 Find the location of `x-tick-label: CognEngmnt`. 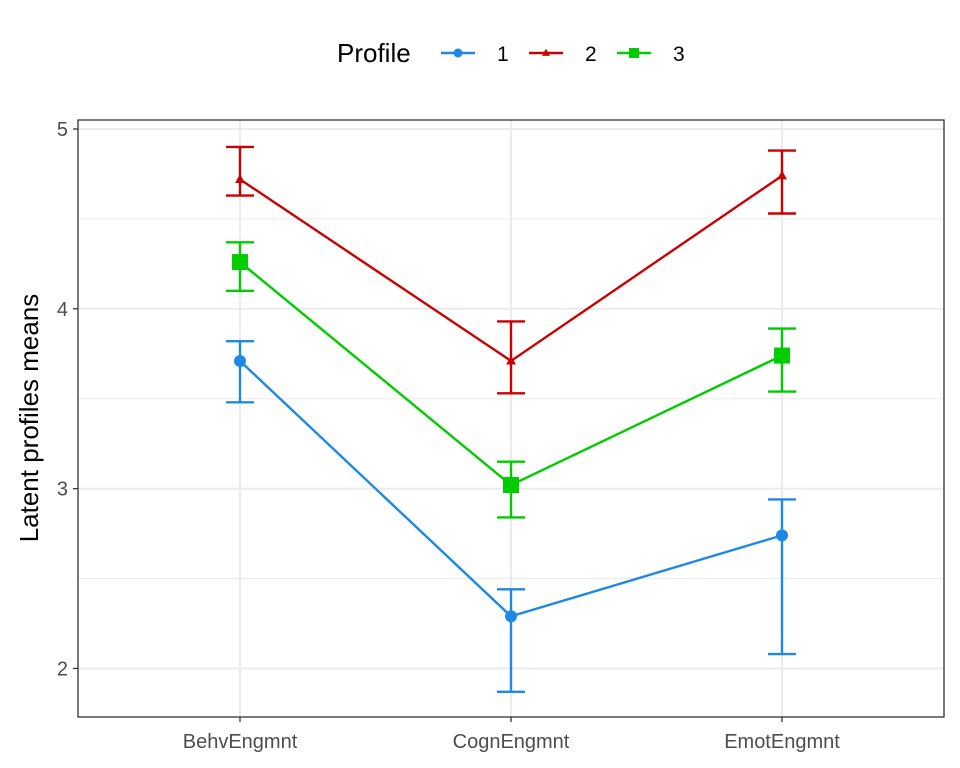

x-tick-label: CognEngmnt is located at coordinates (511, 742).